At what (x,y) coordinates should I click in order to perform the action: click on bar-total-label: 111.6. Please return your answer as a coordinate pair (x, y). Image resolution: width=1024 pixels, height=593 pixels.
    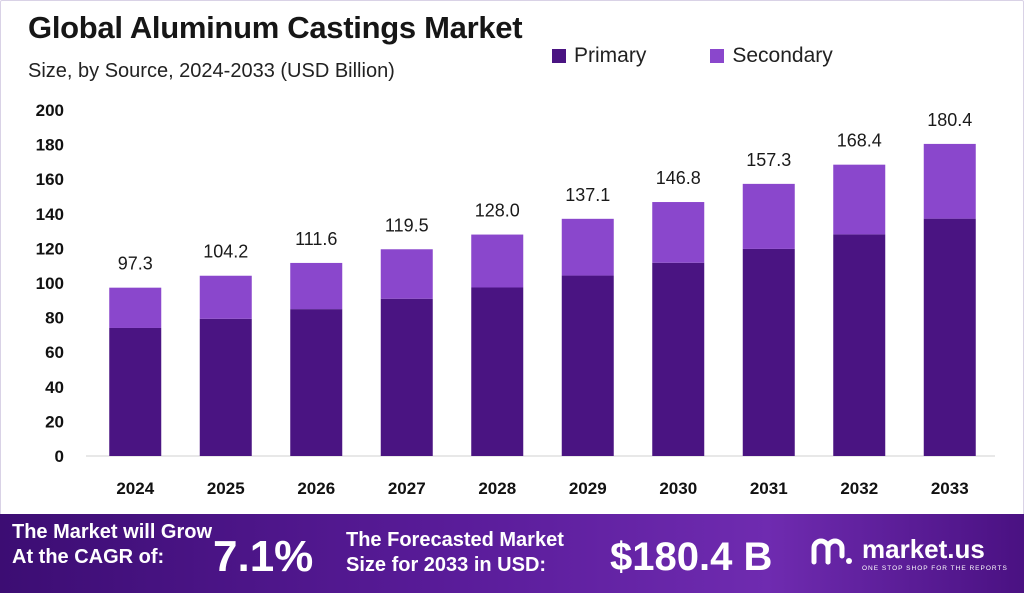
    Looking at the image, I should click on (316, 239).